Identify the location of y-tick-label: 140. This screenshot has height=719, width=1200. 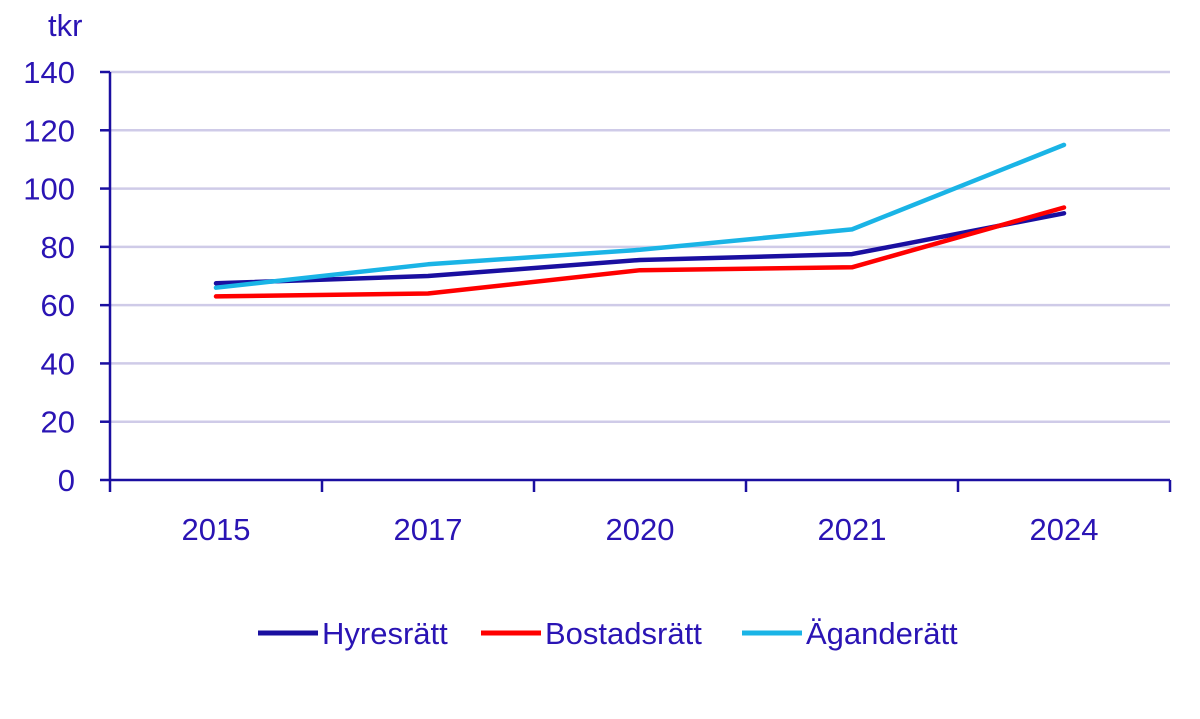
(49, 72).